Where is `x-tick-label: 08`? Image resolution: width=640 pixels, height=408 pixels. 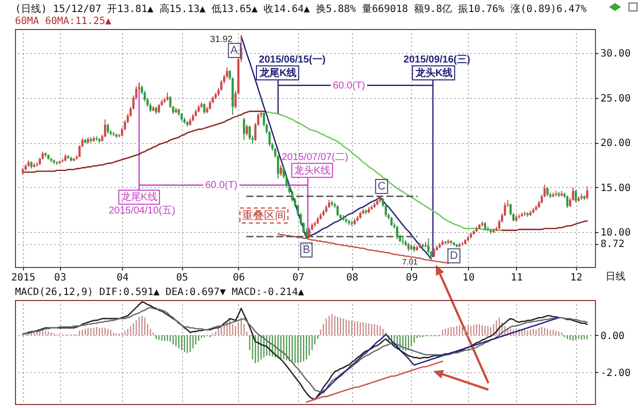 x-tick-label: 08 is located at coordinates (352, 278).